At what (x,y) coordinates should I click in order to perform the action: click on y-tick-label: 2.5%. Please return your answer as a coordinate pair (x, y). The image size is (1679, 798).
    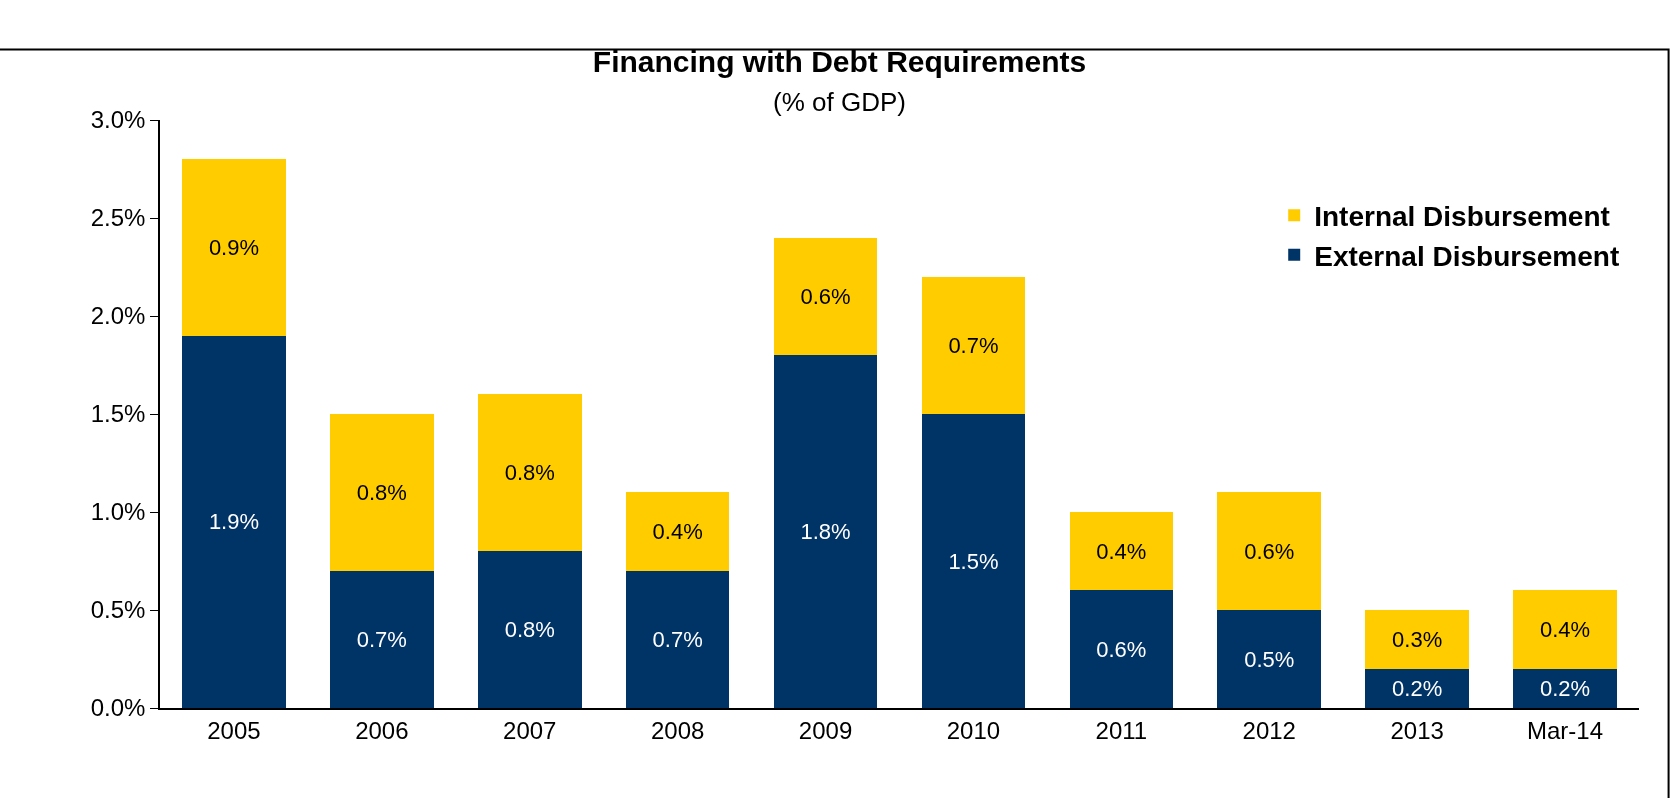
    Looking at the image, I should click on (118, 218).